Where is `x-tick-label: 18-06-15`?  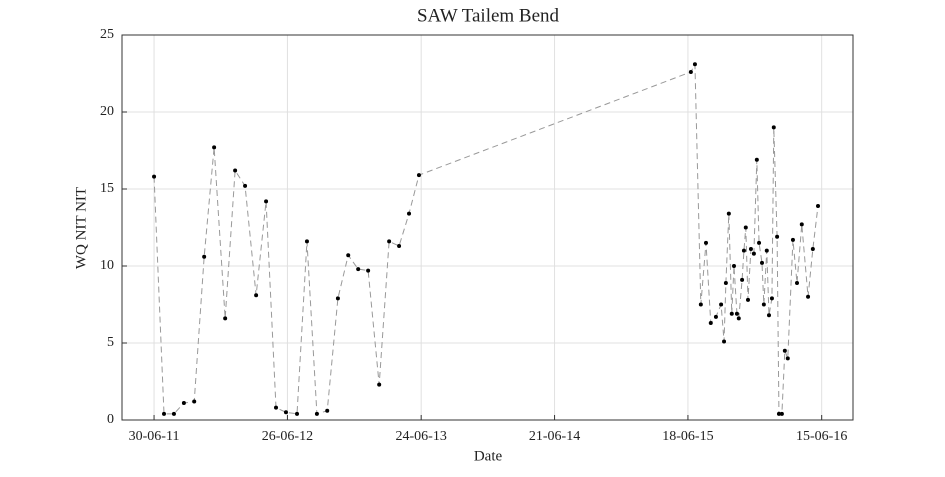 x-tick-label: 18-06-15 is located at coordinates (687, 436).